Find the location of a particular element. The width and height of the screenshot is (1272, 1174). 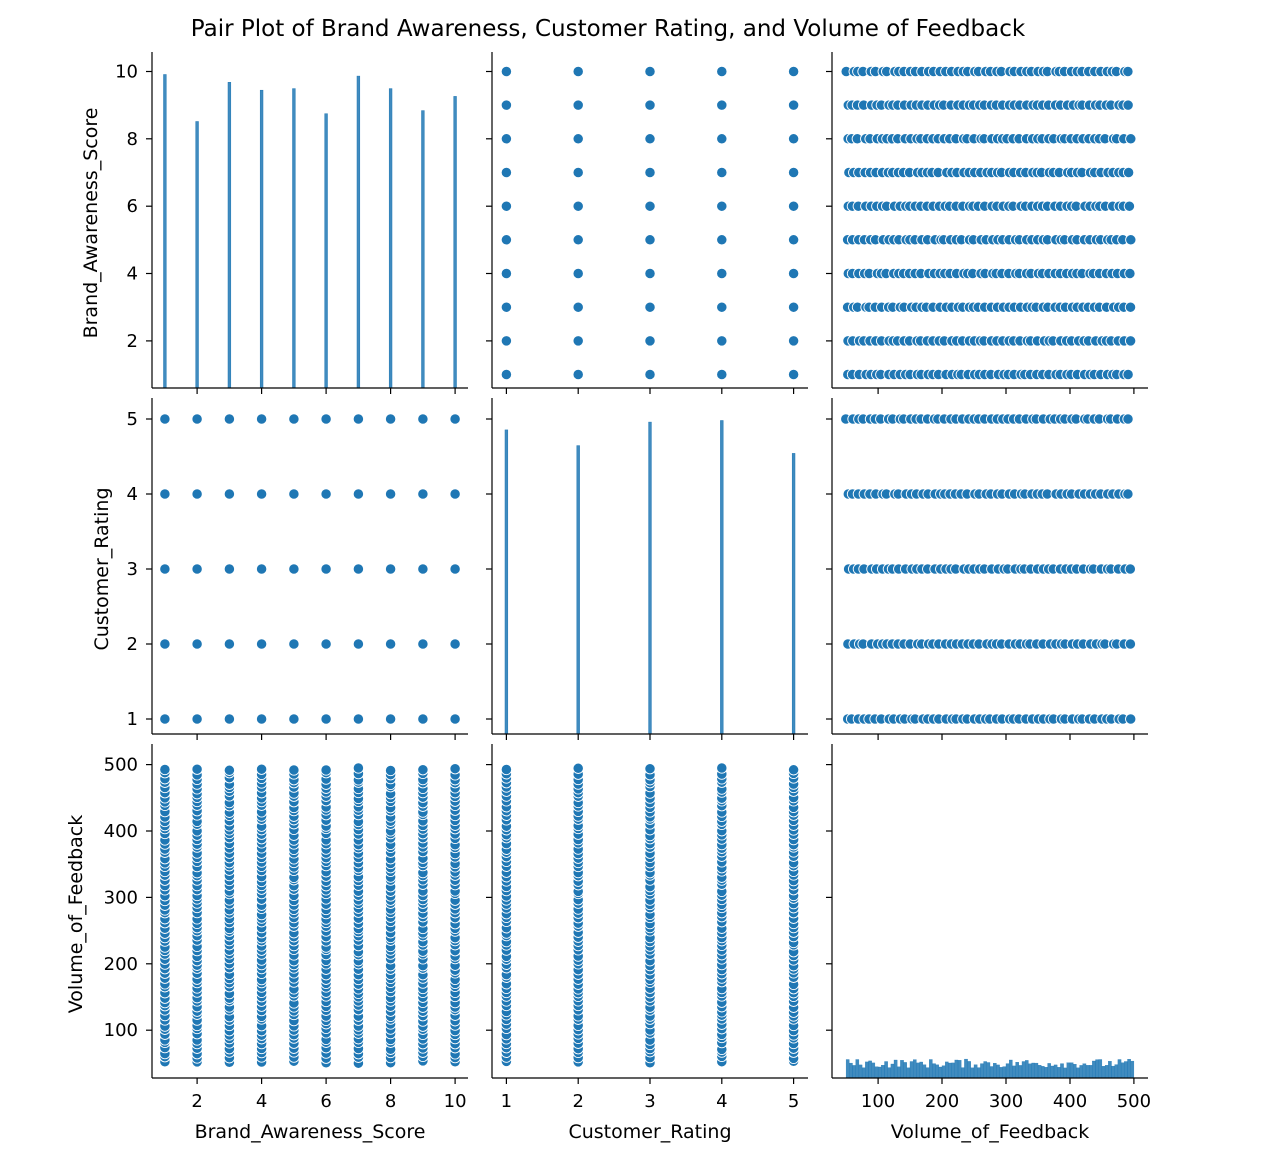

x-axis-label-bas: Brand_Awareness_Score is located at coordinates (310, 1132).